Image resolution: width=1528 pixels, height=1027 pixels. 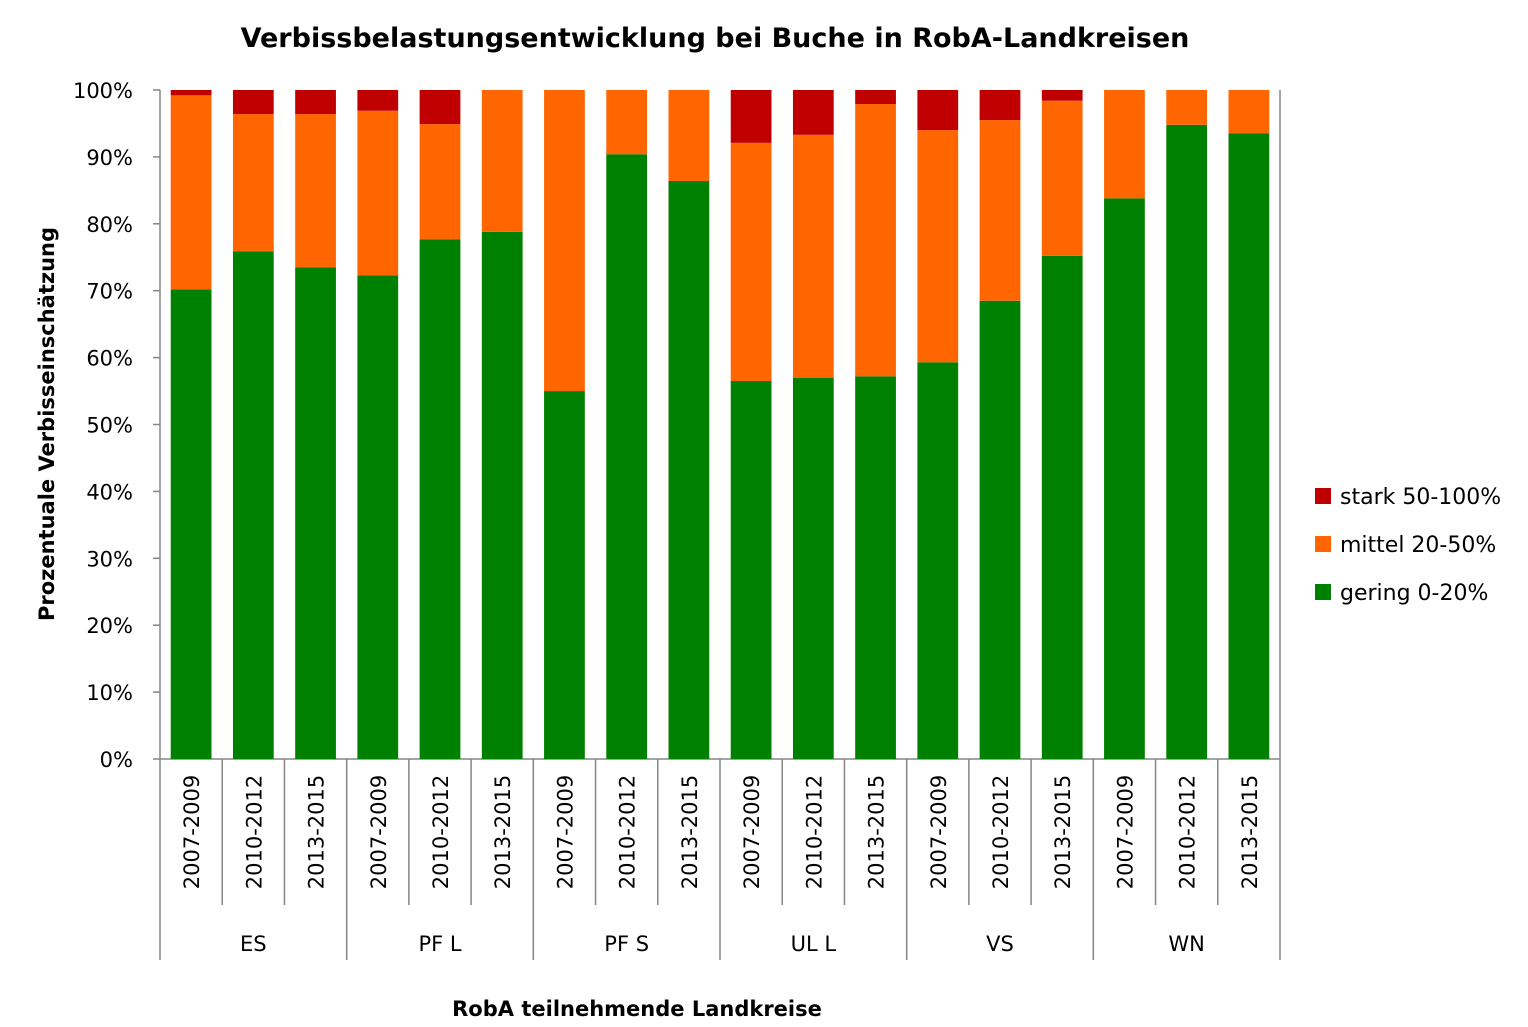 I want to click on y-tick-label: 20%, so click(x=109, y=626).